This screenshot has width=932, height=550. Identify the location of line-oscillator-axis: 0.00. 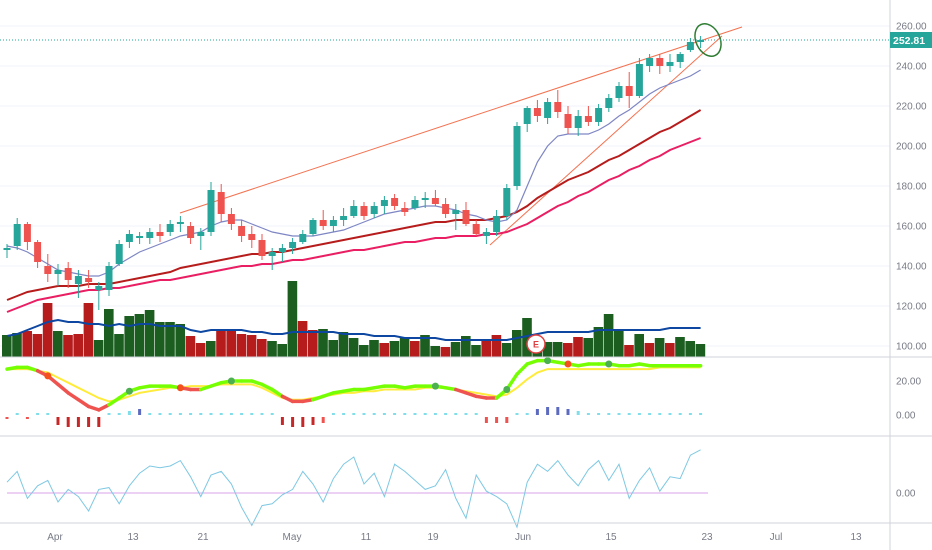
(906, 494).